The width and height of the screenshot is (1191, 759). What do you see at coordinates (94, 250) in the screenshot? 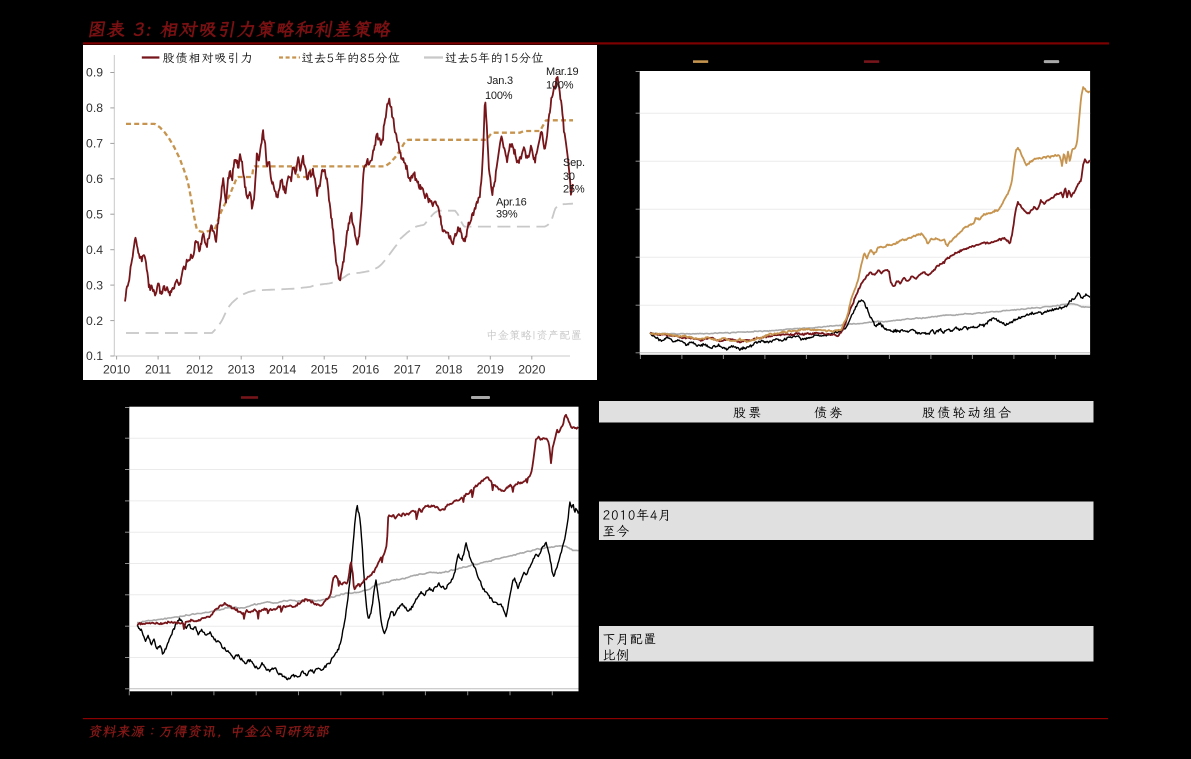
I see `svg-text: 0.4` at bounding box center [94, 250].